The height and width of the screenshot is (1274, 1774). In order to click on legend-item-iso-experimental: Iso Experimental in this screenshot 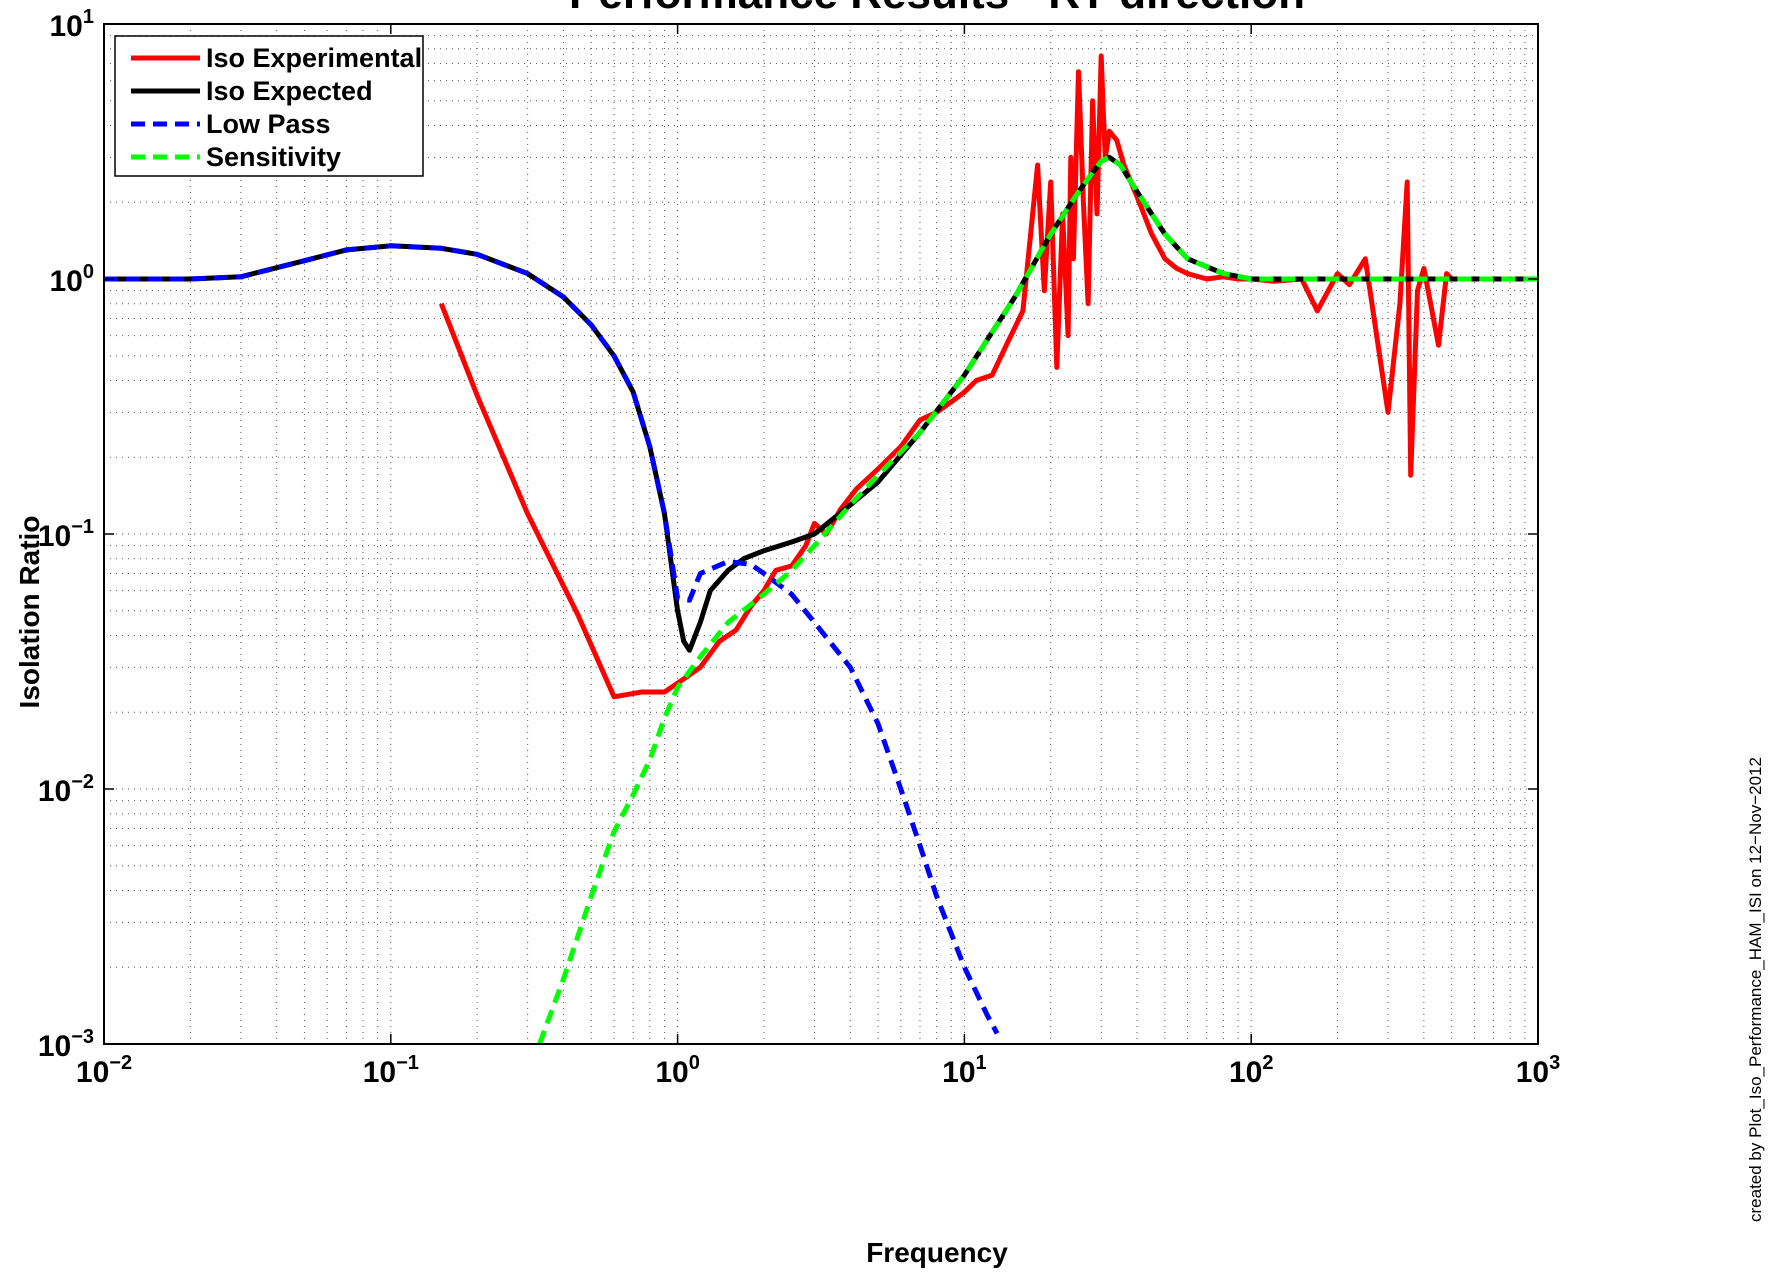, I will do `click(276, 58)`.